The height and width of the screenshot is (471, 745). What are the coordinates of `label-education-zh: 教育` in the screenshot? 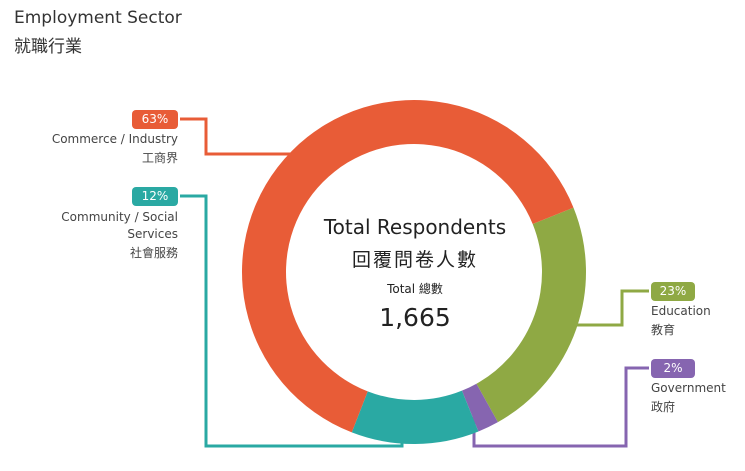 It's located at (663, 330).